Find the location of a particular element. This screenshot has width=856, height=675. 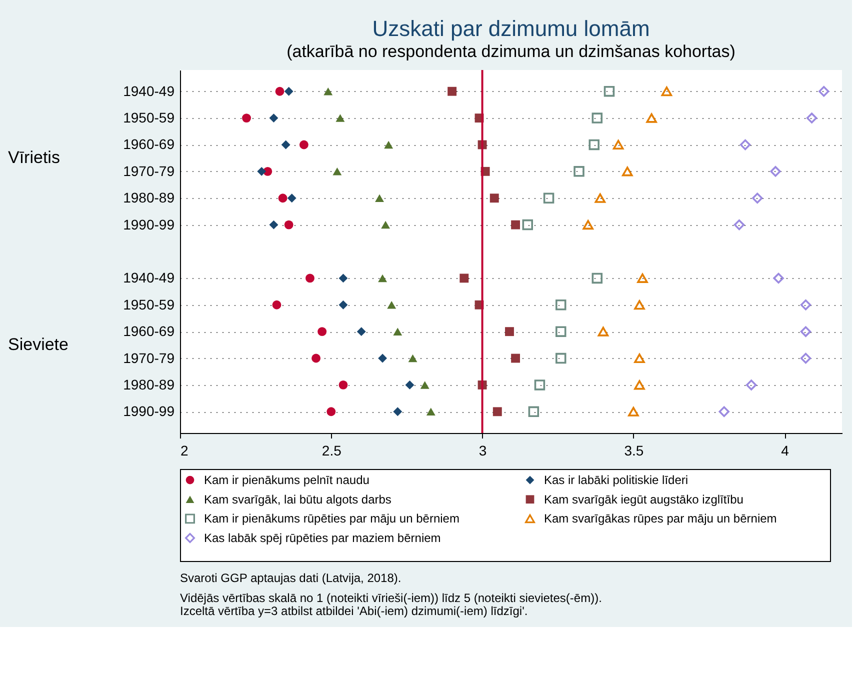

text: Vidējās vērtības skalā no 1 (noteikti vīrieši(-iem)) līdz 5 (noteikti sievietes(-ēm)). is located at coordinates (391, 598).